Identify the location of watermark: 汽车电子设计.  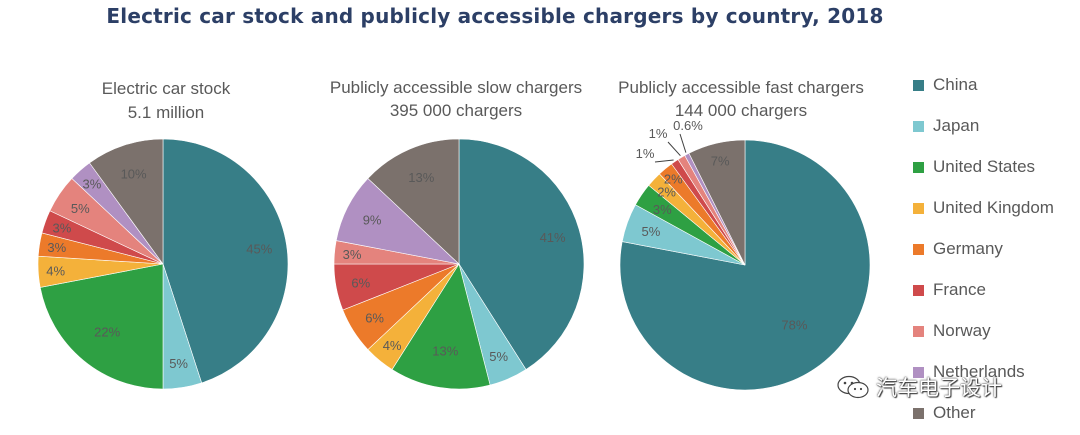
(919, 387).